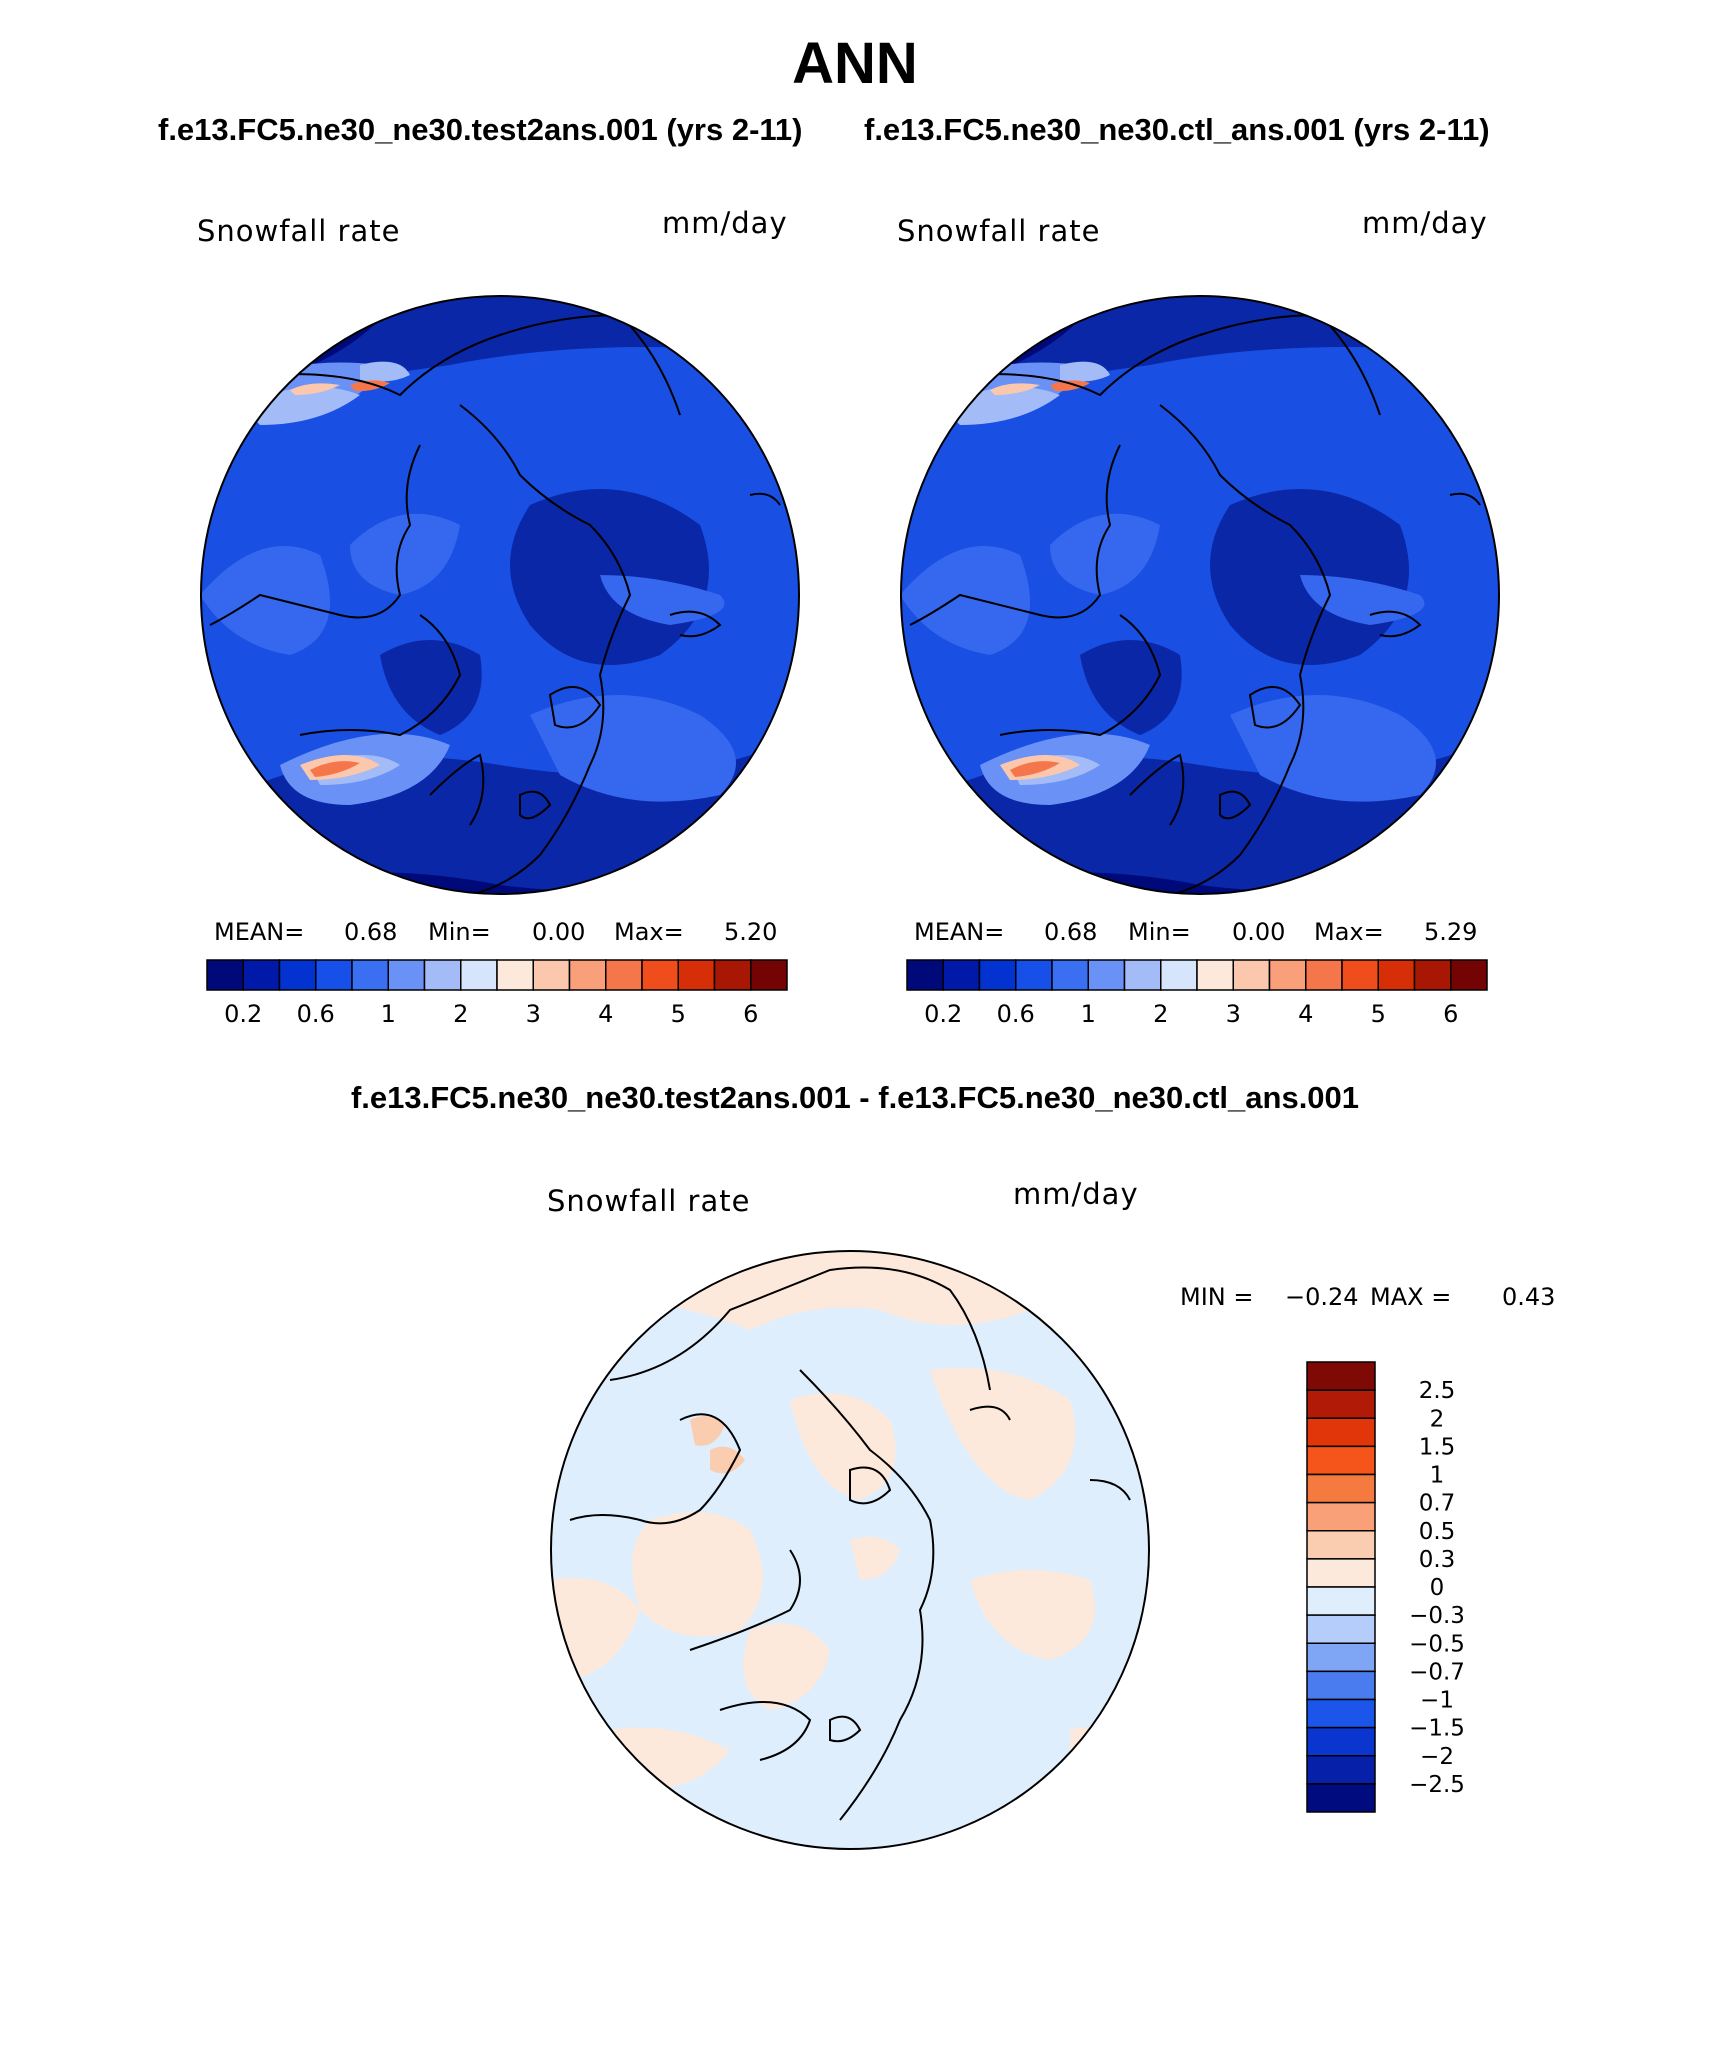  What do you see at coordinates (1160, 1014) in the screenshot?
I see `panel2-colorbar-tick-label: 2` at bounding box center [1160, 1014].